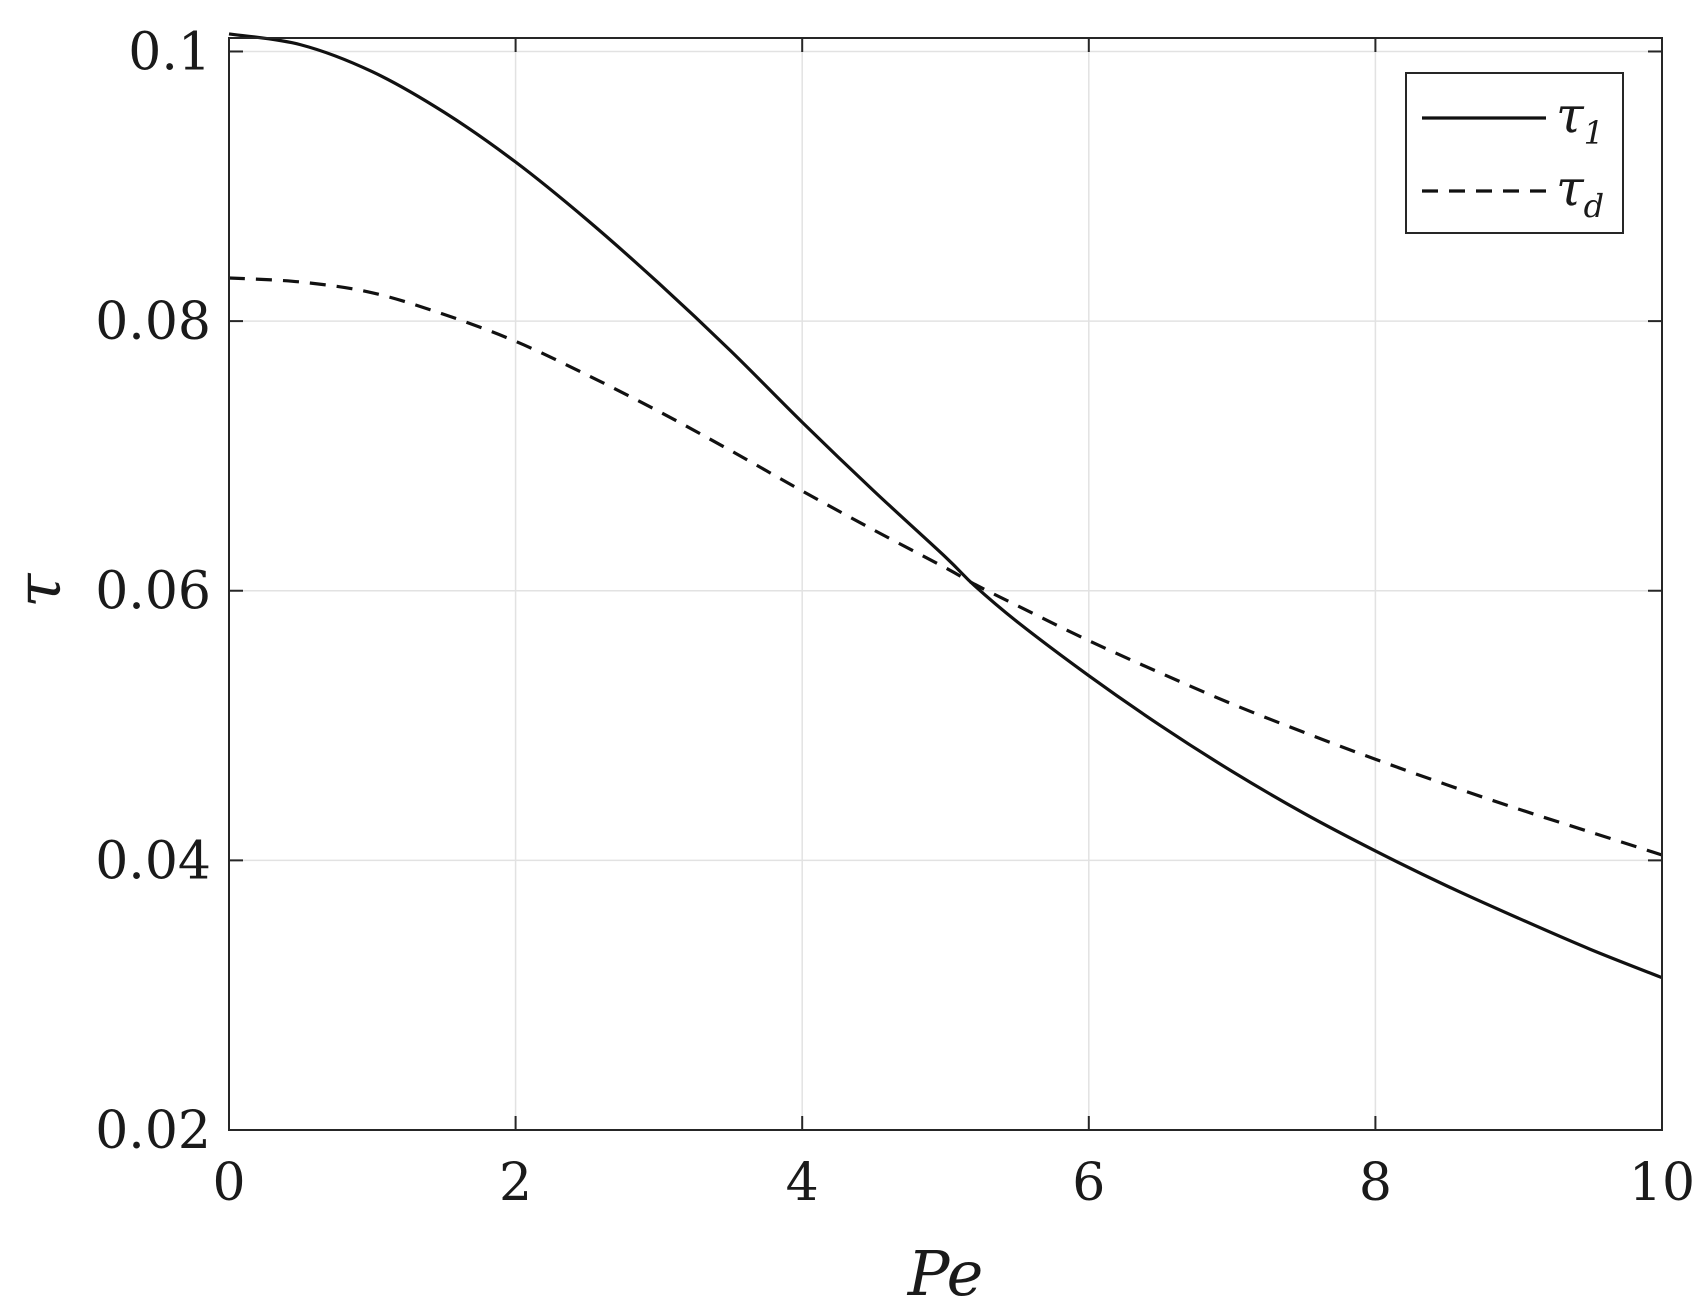  What do you see at coordinates (1088, 1183) in the screenshot?
I see `x-tick-label: 6` at bounding box center [1088, 1183].